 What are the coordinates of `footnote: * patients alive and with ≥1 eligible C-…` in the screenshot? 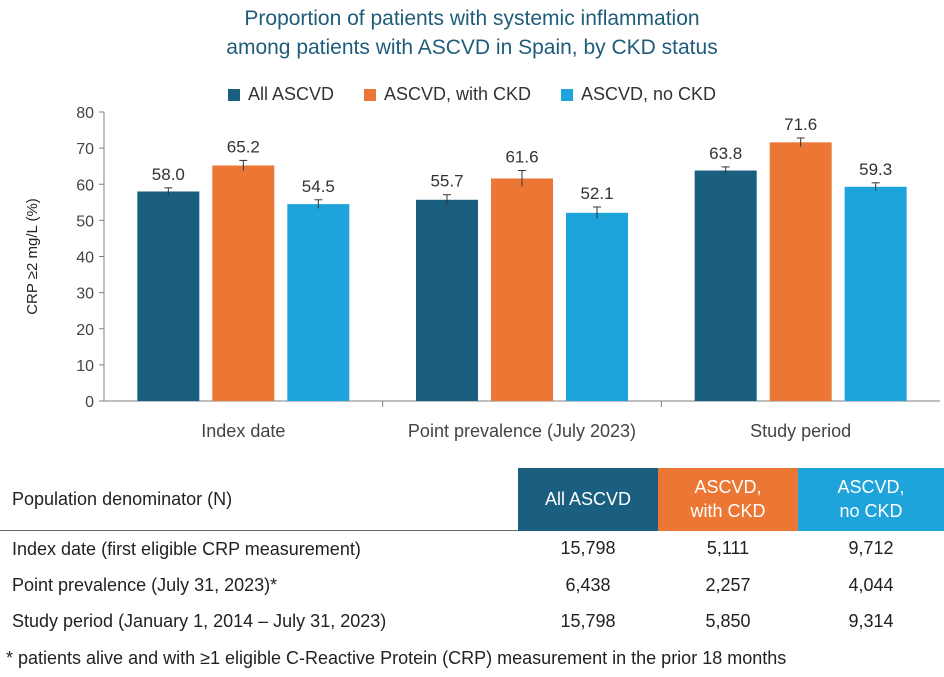 It's located at (396, 658).